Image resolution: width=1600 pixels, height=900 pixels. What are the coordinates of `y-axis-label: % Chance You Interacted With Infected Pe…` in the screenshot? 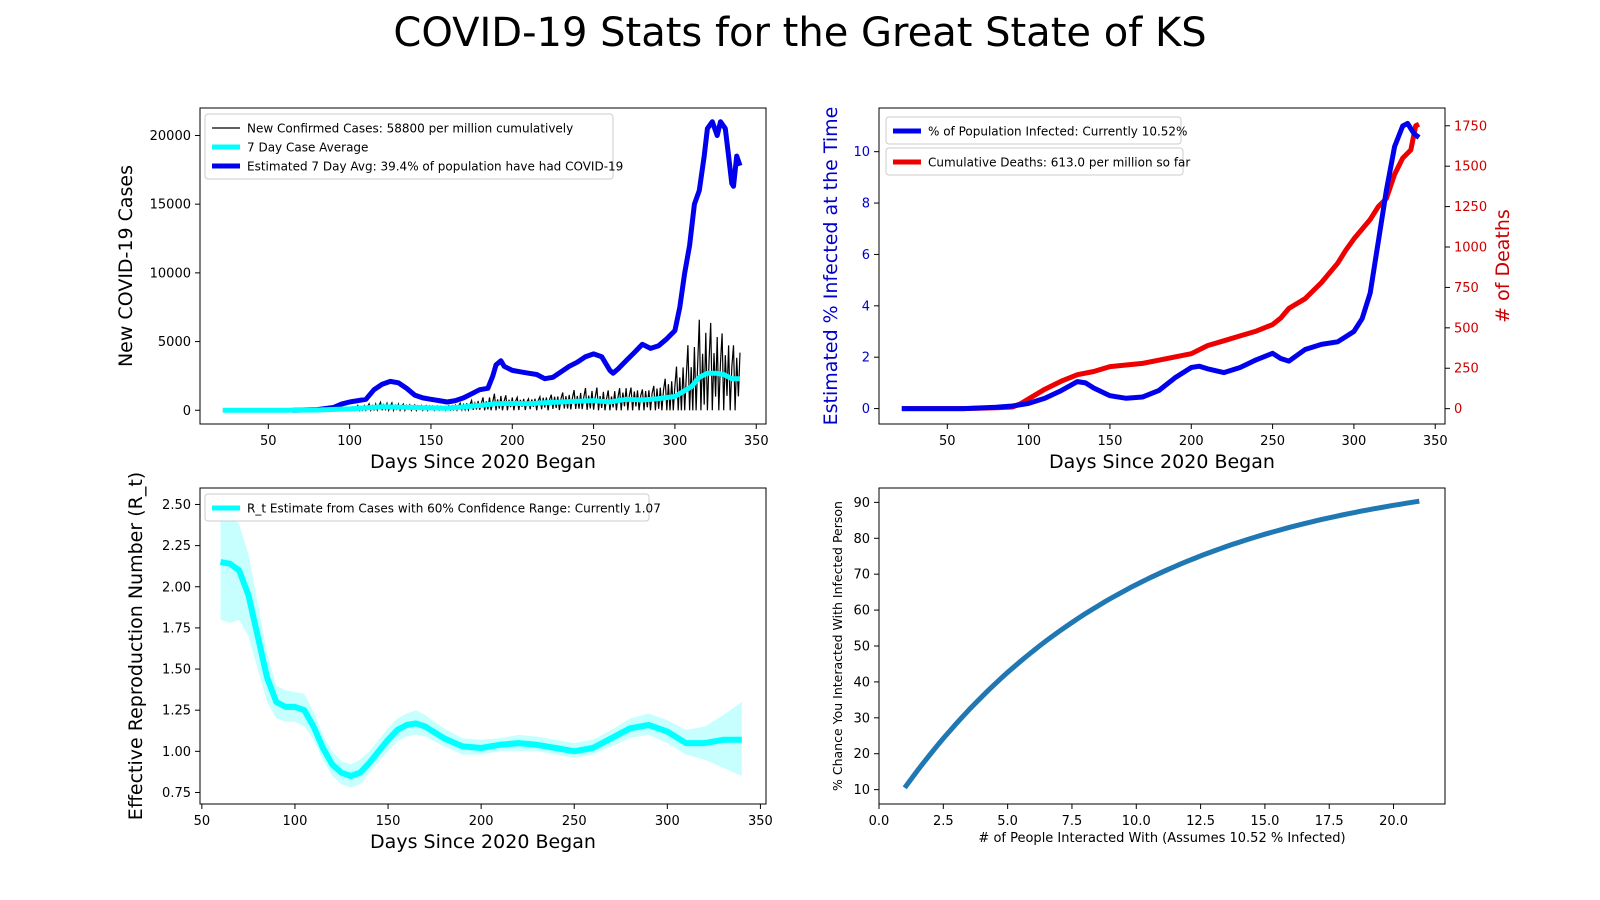 It's located at (837, 646).